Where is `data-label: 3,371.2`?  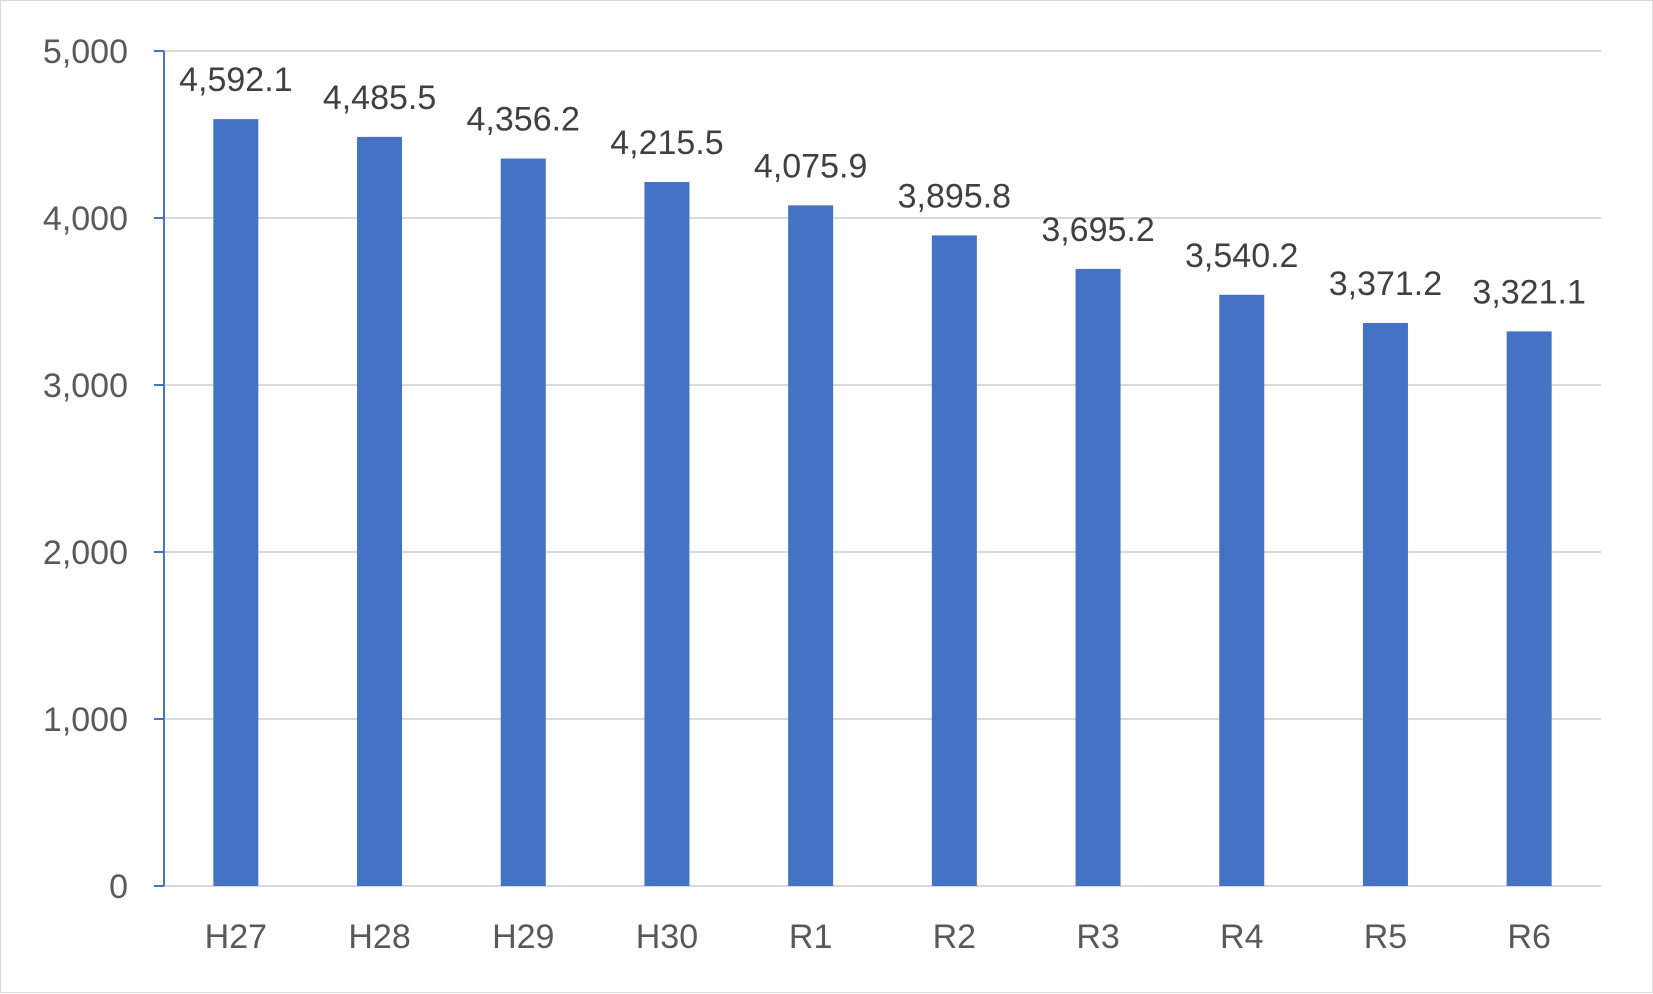 data-label: 3,371.2 is located at coordinates (1385, 284).